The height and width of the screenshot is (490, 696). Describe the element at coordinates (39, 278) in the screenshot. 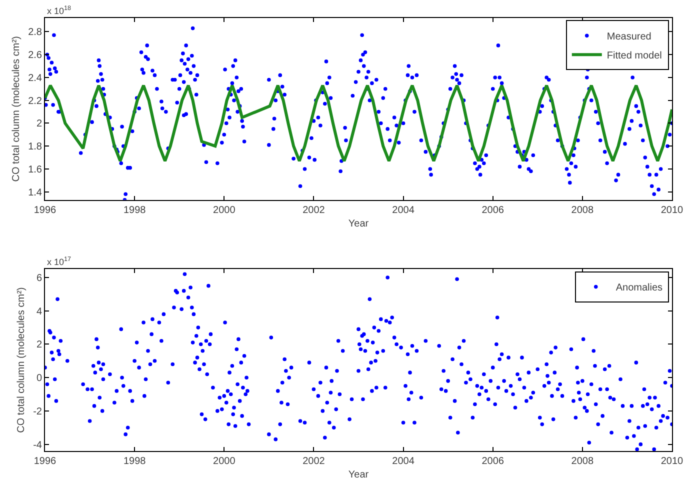

I see `y-tick-label: 6` at that location.